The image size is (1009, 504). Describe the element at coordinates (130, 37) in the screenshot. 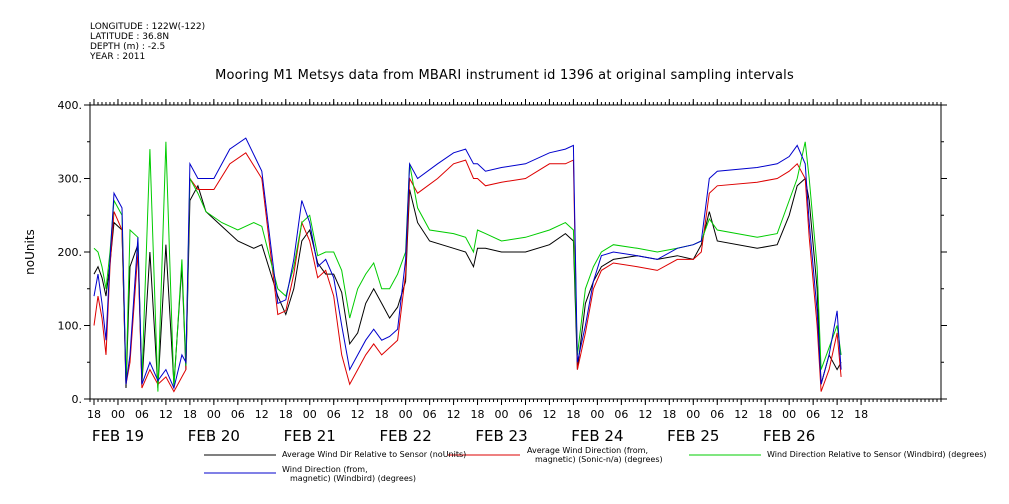

I see `latitude-label: LATITUDE : 36.8N` at that location.